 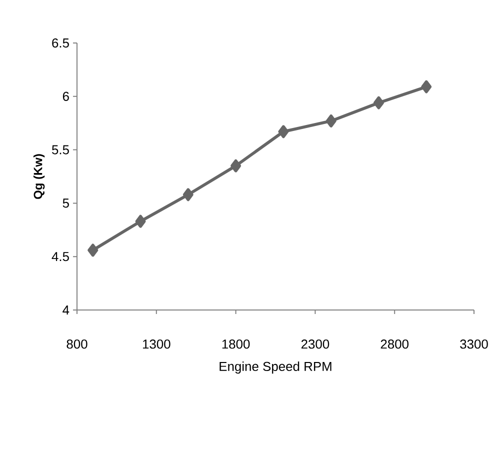 What do you see at coordinates (39, 176) in the screenshot?
I see `y-axis-title: Qg (Kw)` at bounding box center [39, 176].